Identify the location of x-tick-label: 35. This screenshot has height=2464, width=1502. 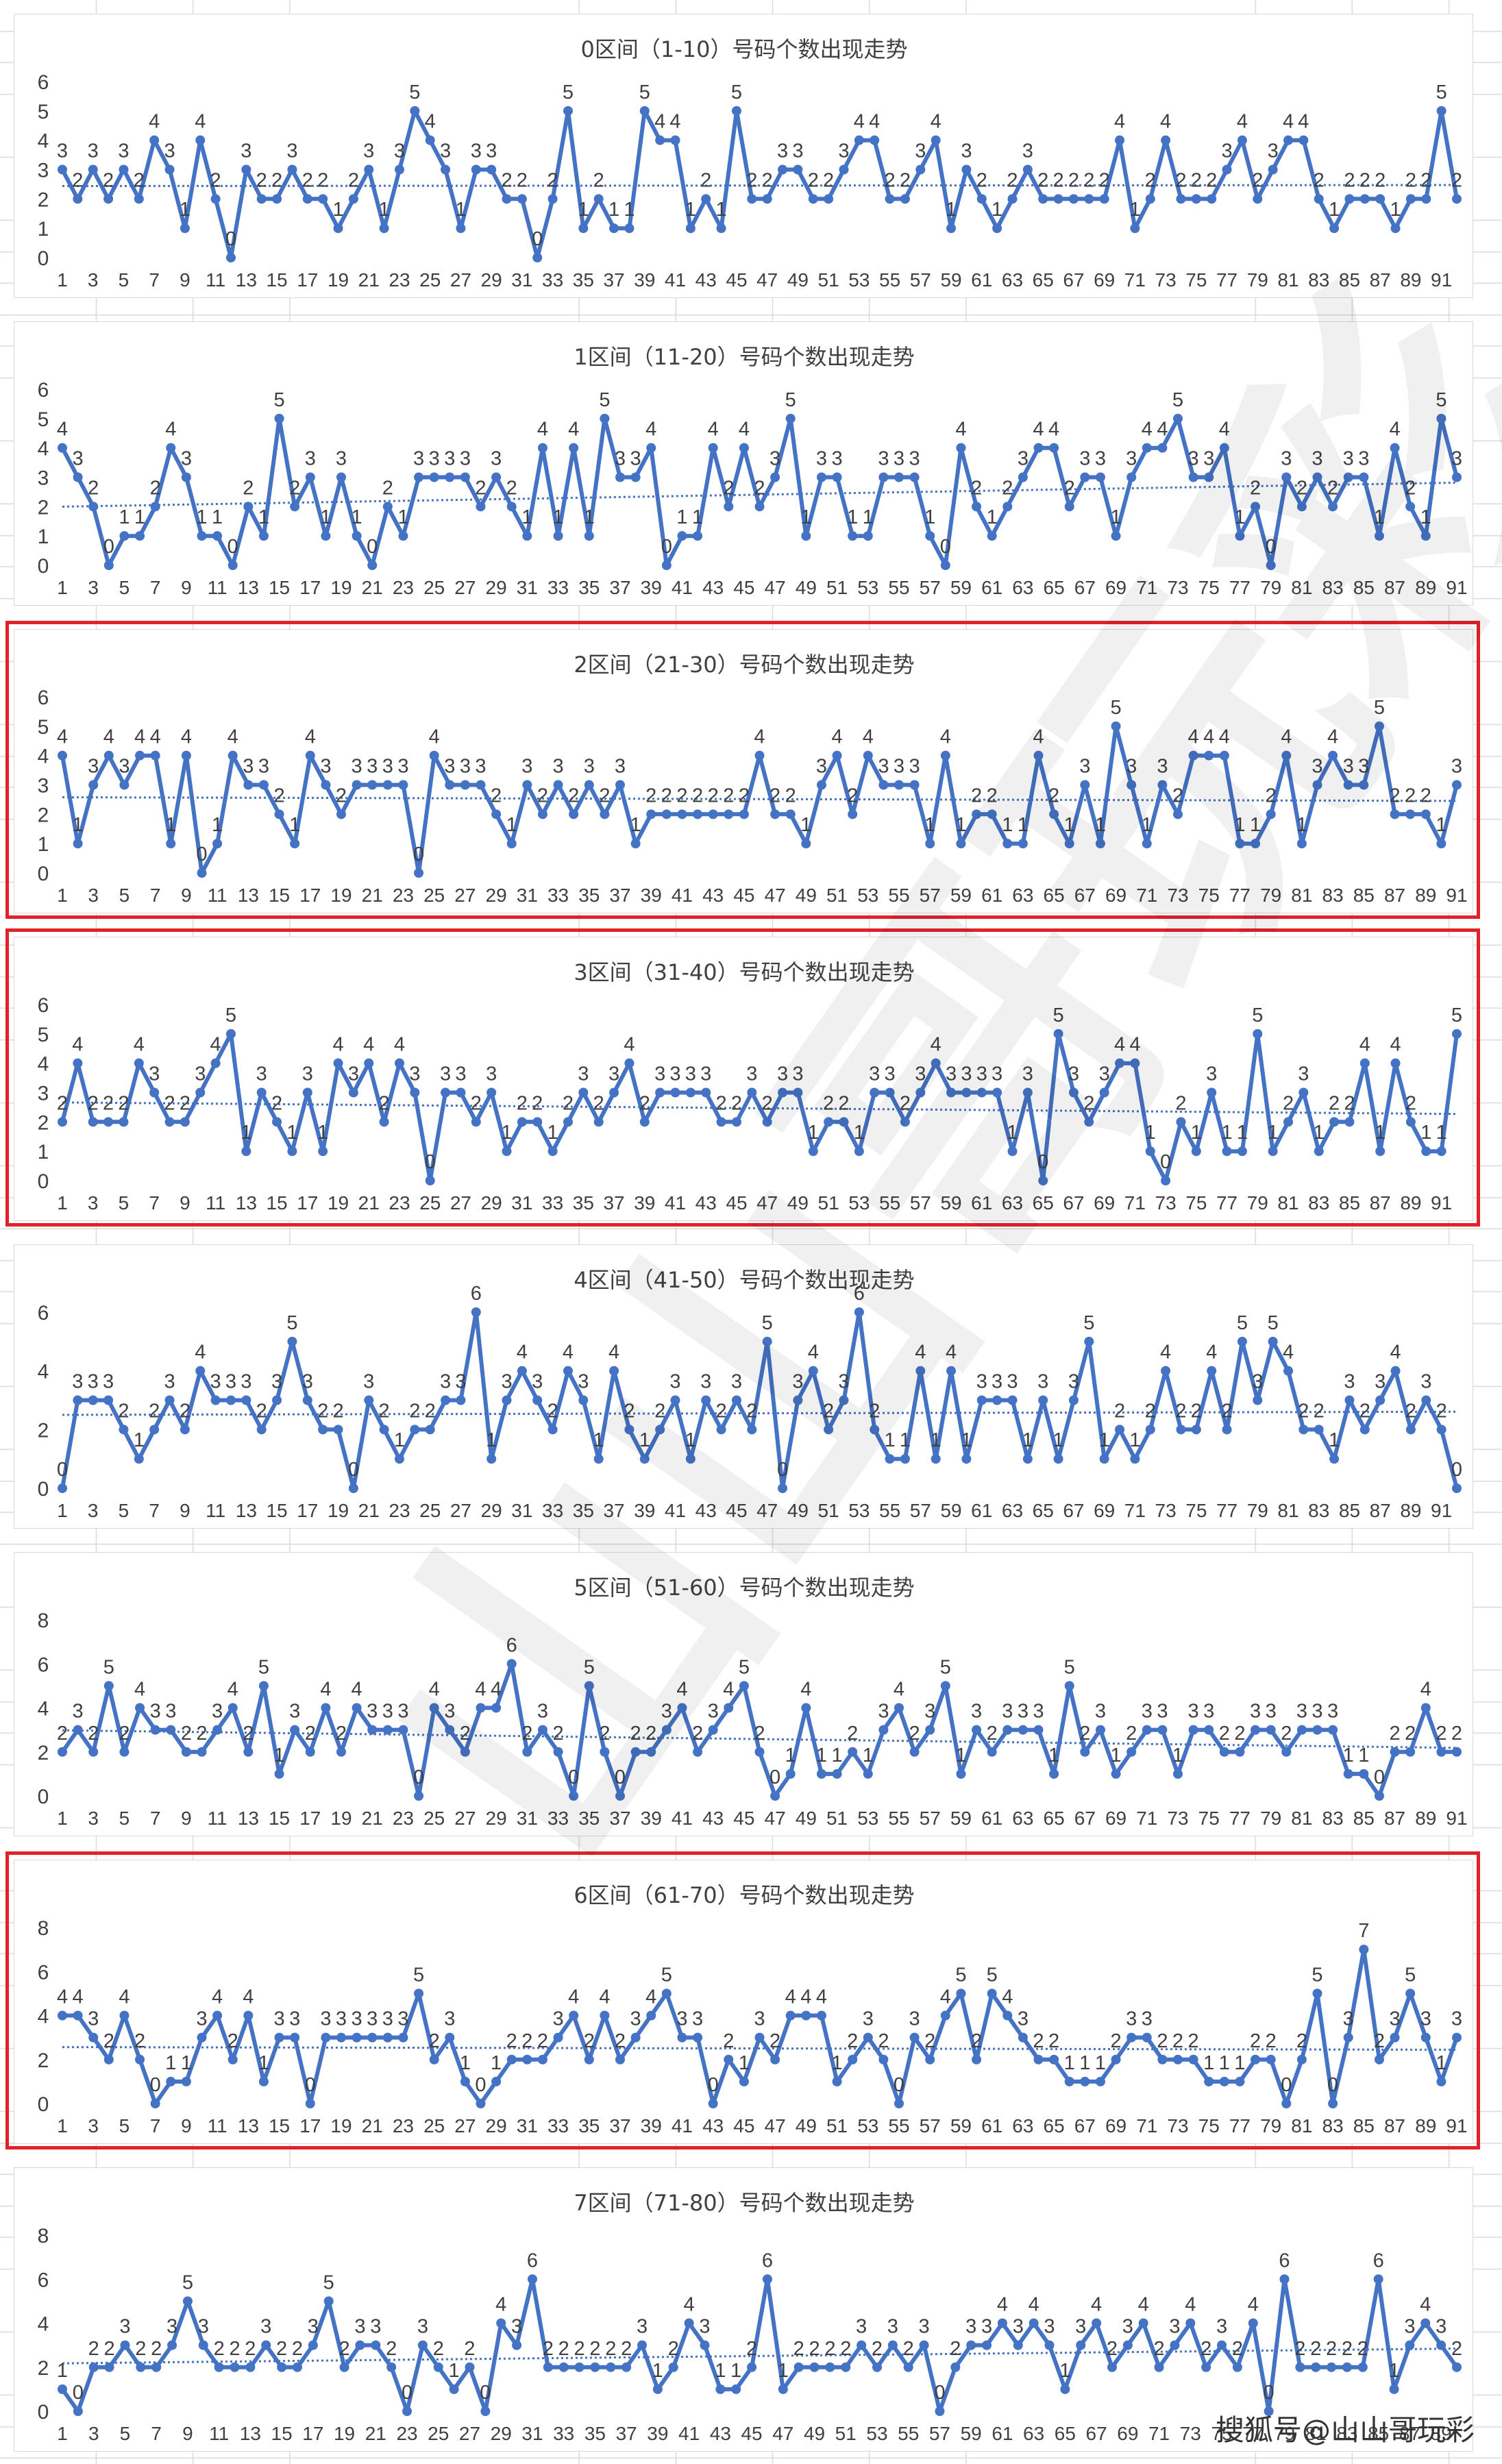
(589, 1818).